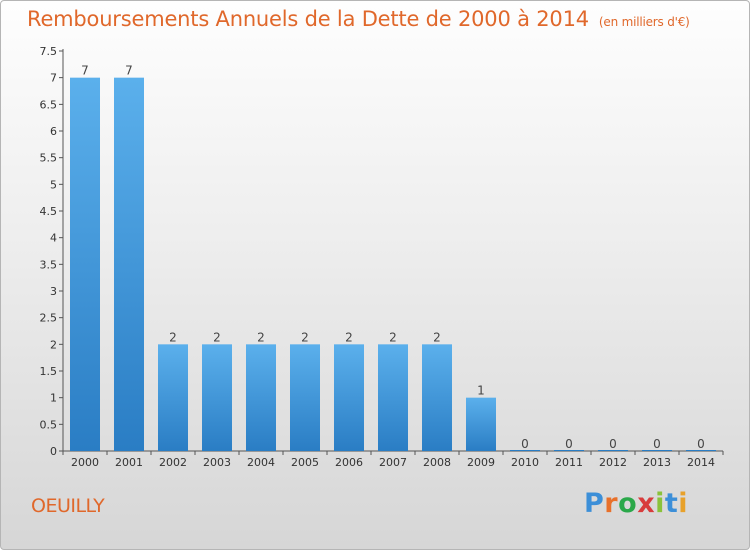 The height and width of the screenshot is (550, 750). What do you see at coordinates (49, 264) in the screenshot?
I see `y-tick-label: 3.5` at bounding box center [49, 264].